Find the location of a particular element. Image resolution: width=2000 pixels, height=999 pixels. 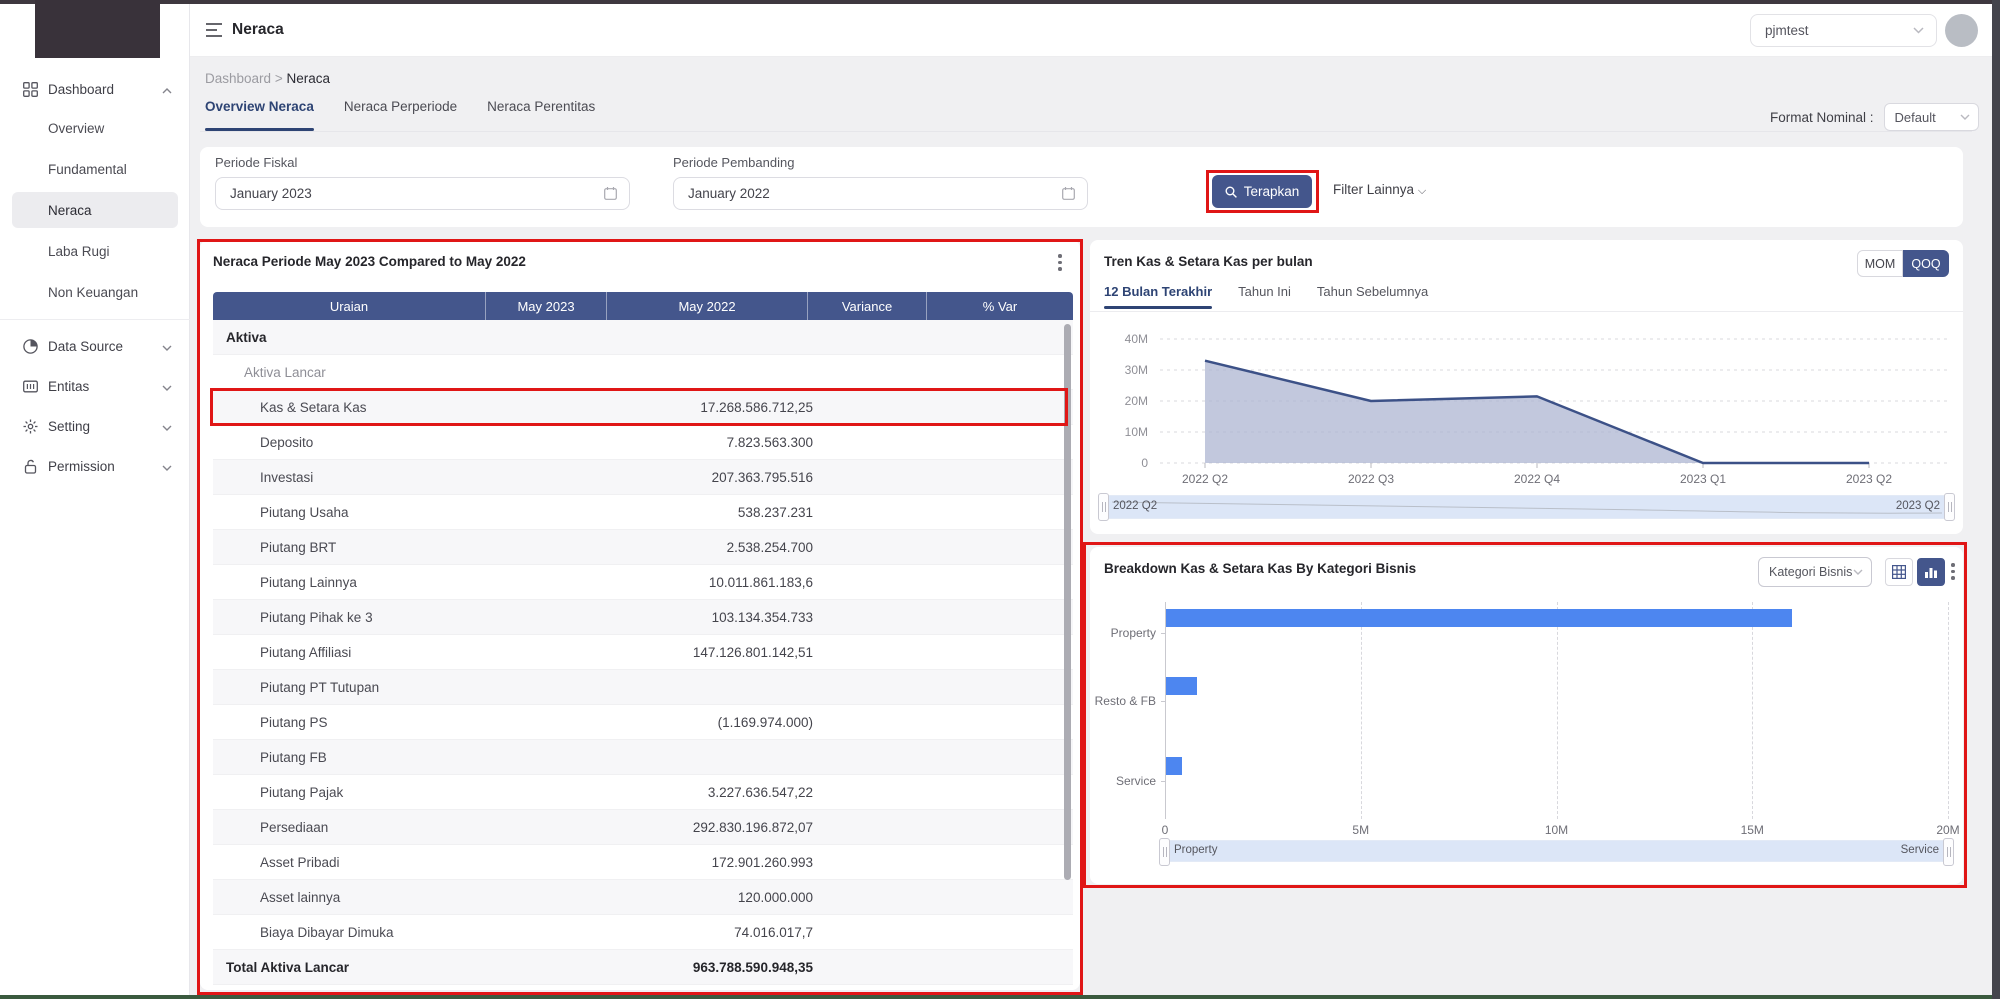

periode-pembanding-input: January 2022 is located at coordinates (880, 193).